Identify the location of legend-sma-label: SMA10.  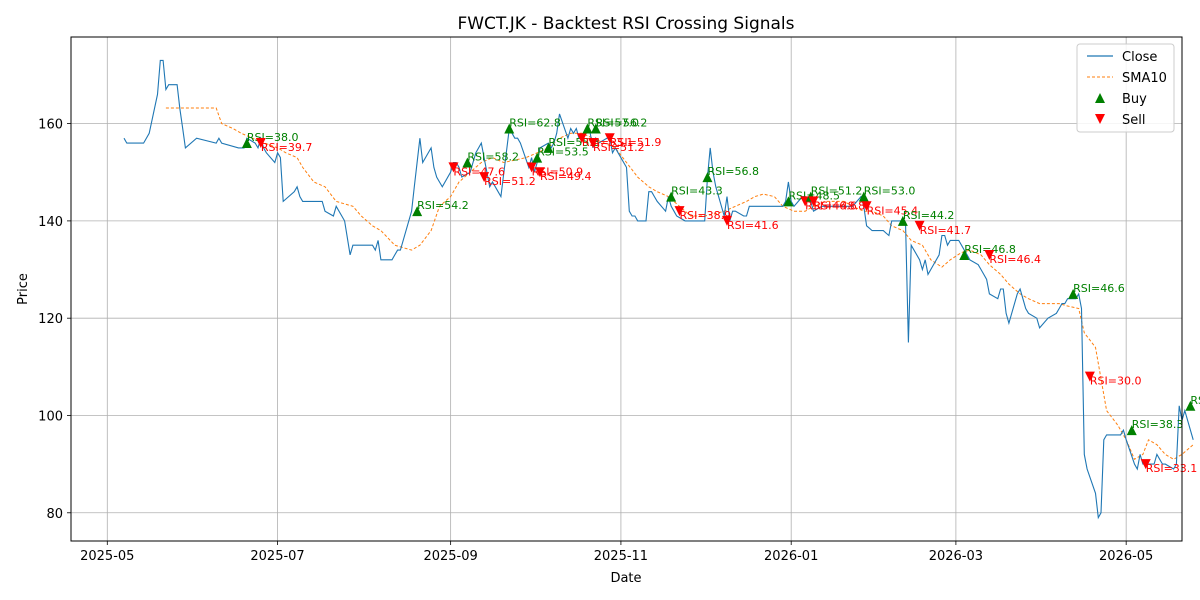
(1144, 78).